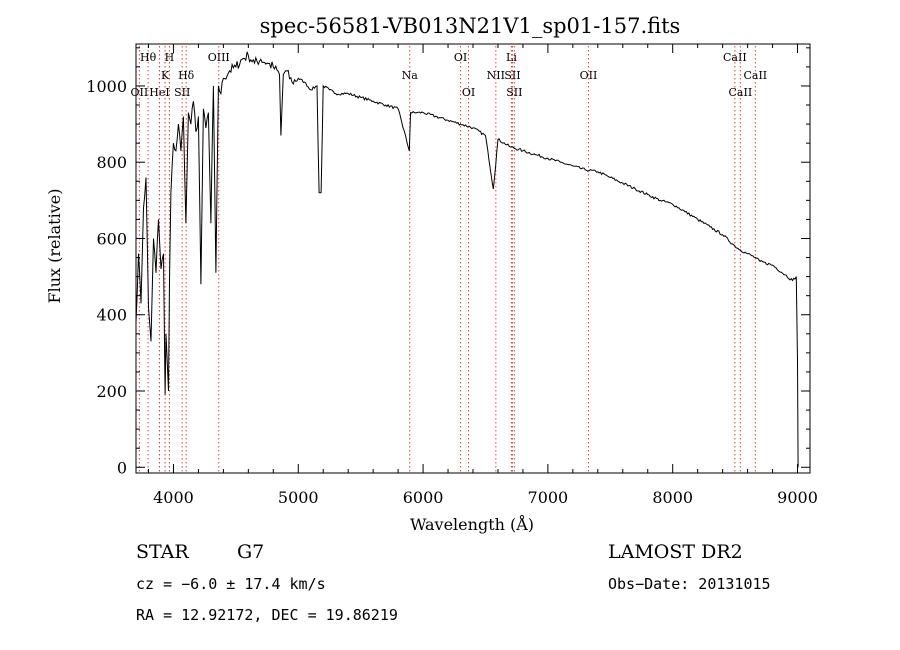  Describe the element at coordinates (548, 497) in the screenshot. I see `x-tick-label: 7000` at that location.